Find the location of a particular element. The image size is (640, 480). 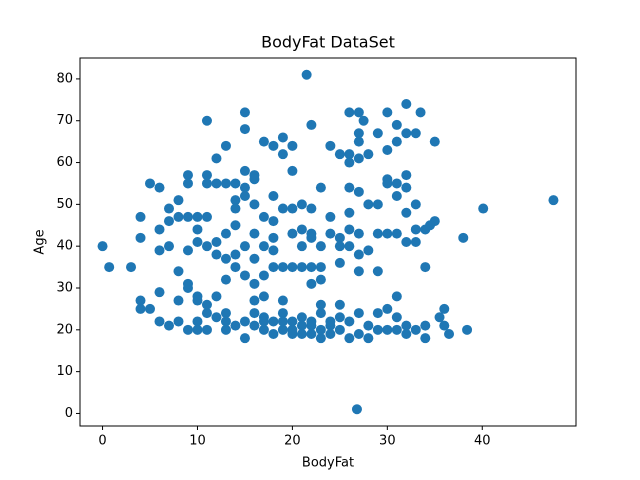

x-tick-label: 20 is located at coordinates (292, 441).